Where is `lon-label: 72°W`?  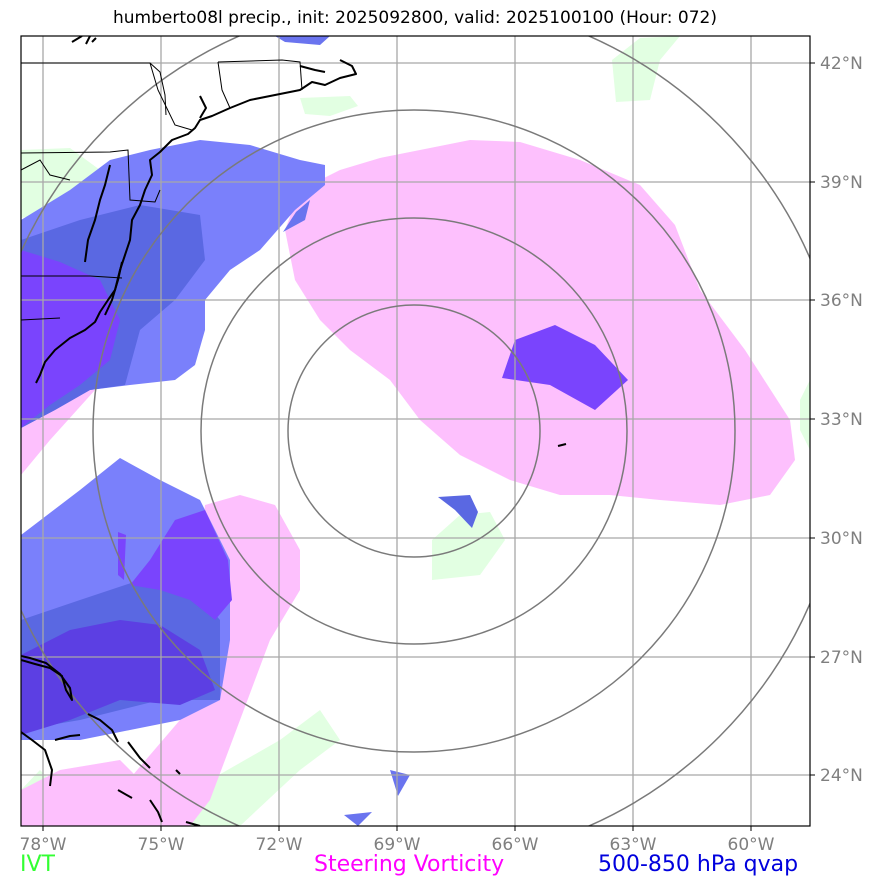 lon-label: 72°W is located at coordinates (279, 845).